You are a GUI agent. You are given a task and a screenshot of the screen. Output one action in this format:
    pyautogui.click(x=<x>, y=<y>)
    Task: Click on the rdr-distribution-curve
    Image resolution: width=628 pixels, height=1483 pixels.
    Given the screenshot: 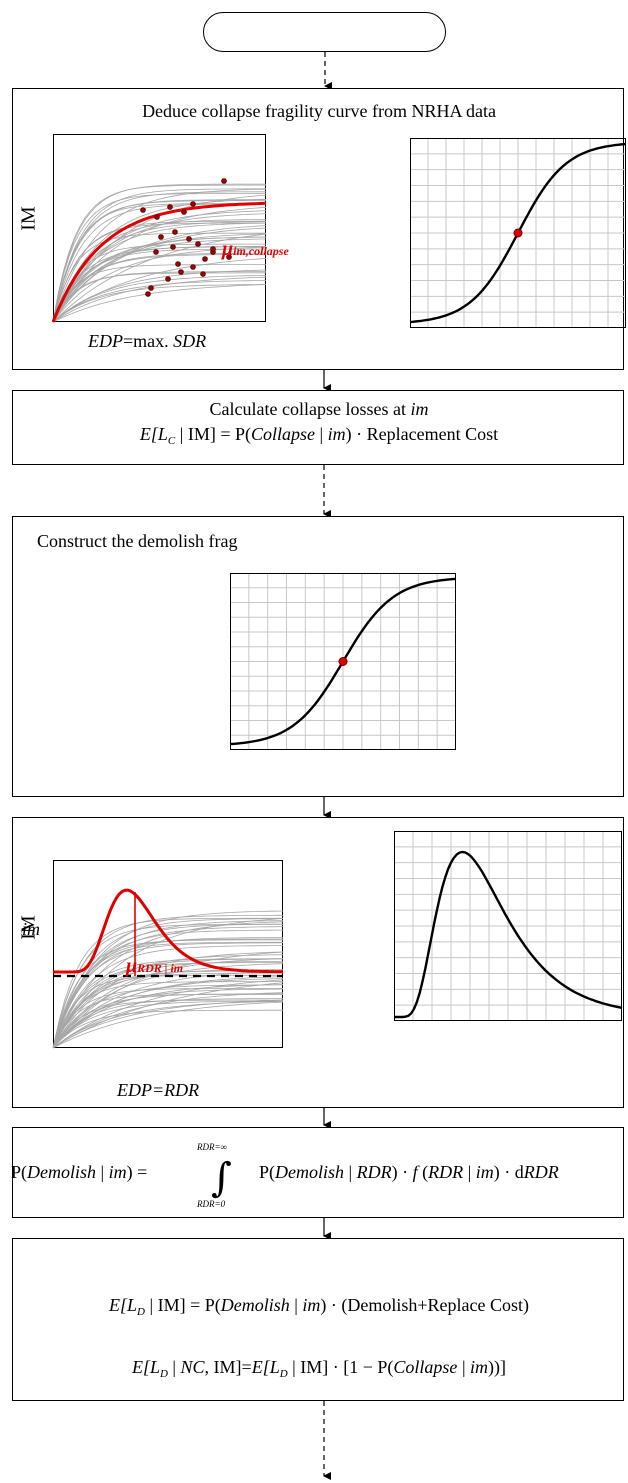 What is the action you would take?
    pyautogui.click(x=168, y=931)
    